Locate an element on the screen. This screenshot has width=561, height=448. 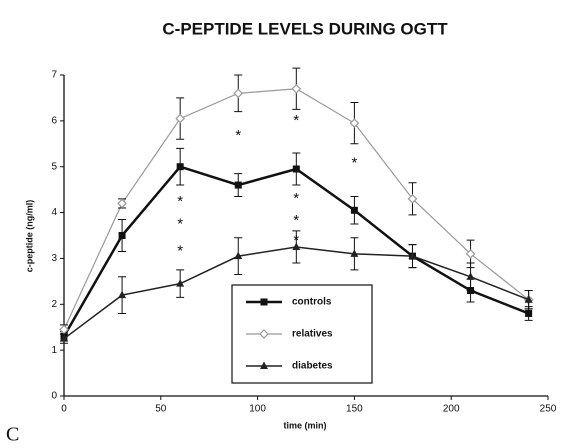
x-tick-label: 100 is located at coordinates (257, 409).